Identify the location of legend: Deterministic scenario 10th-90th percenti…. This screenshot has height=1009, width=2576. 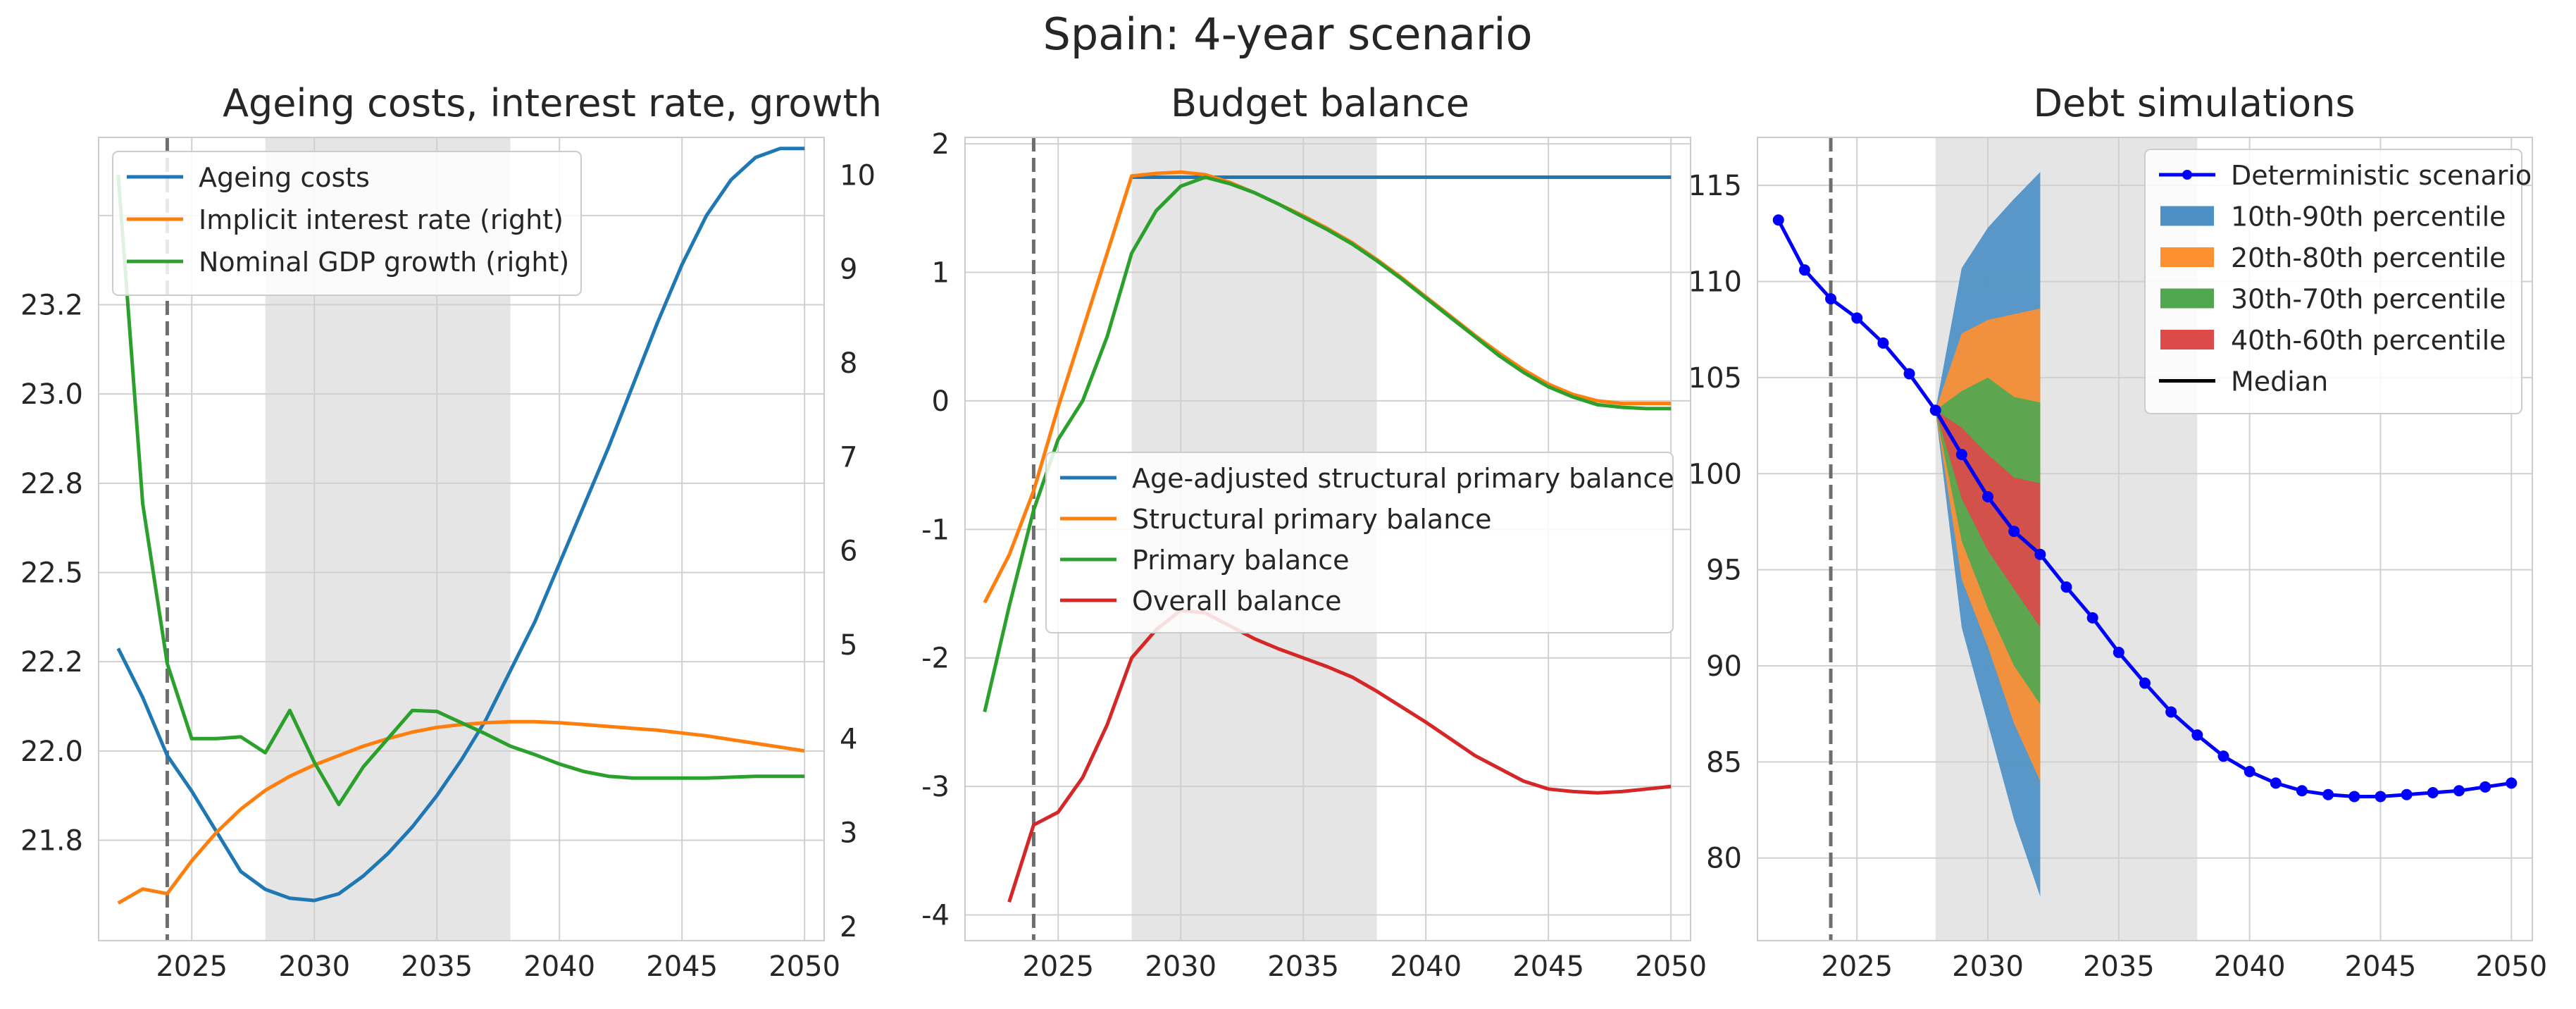
(2338, 282).